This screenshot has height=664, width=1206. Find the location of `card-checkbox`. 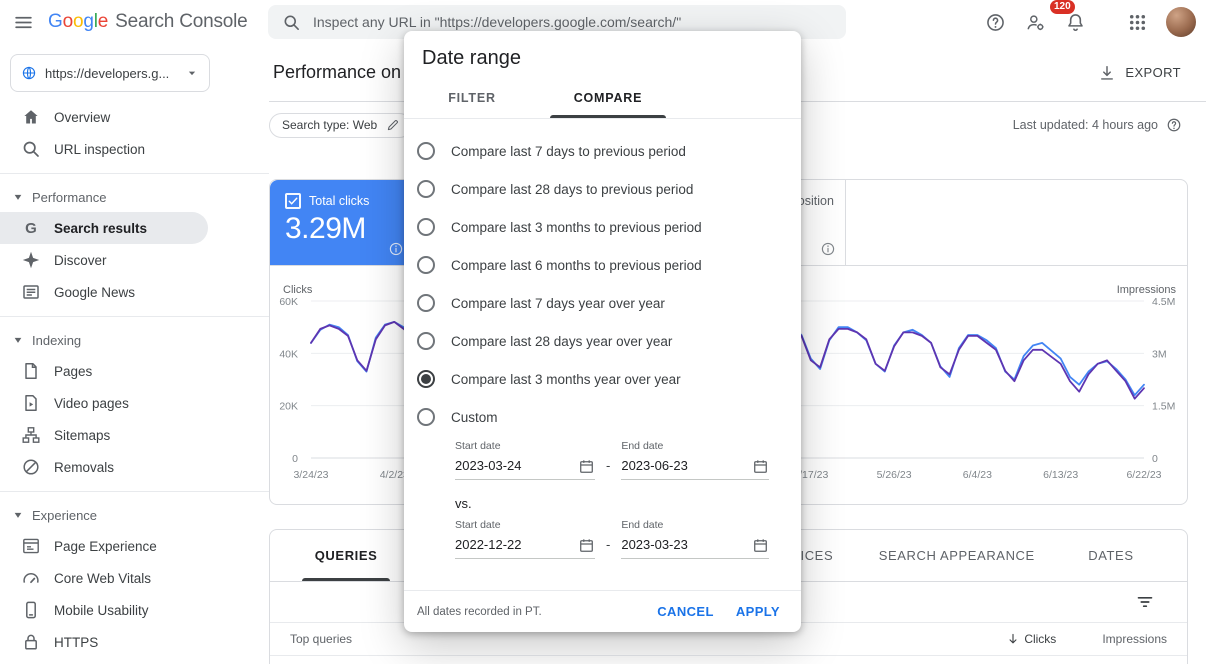

card-checkbox is located at coordinates (293, 201).